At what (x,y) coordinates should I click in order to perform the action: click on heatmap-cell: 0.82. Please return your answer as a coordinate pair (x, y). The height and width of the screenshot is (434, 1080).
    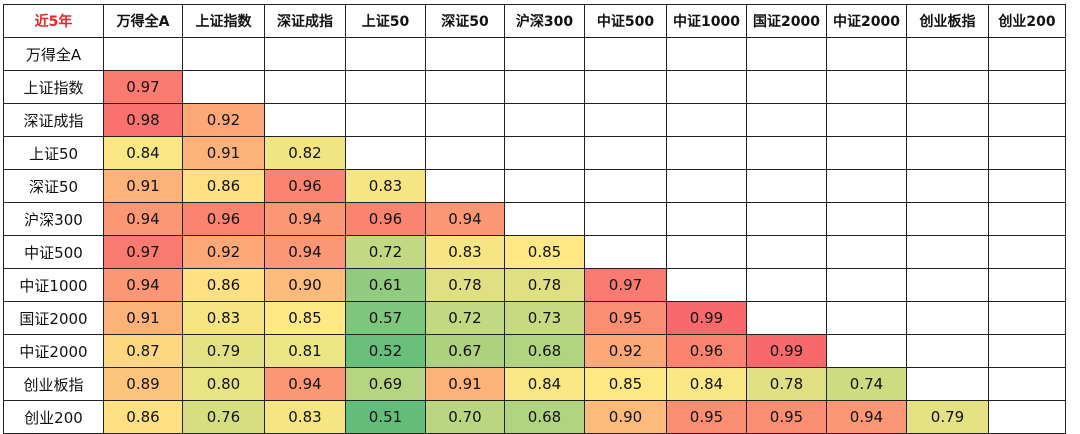
    Looking at the image, I should click on (305, 153).